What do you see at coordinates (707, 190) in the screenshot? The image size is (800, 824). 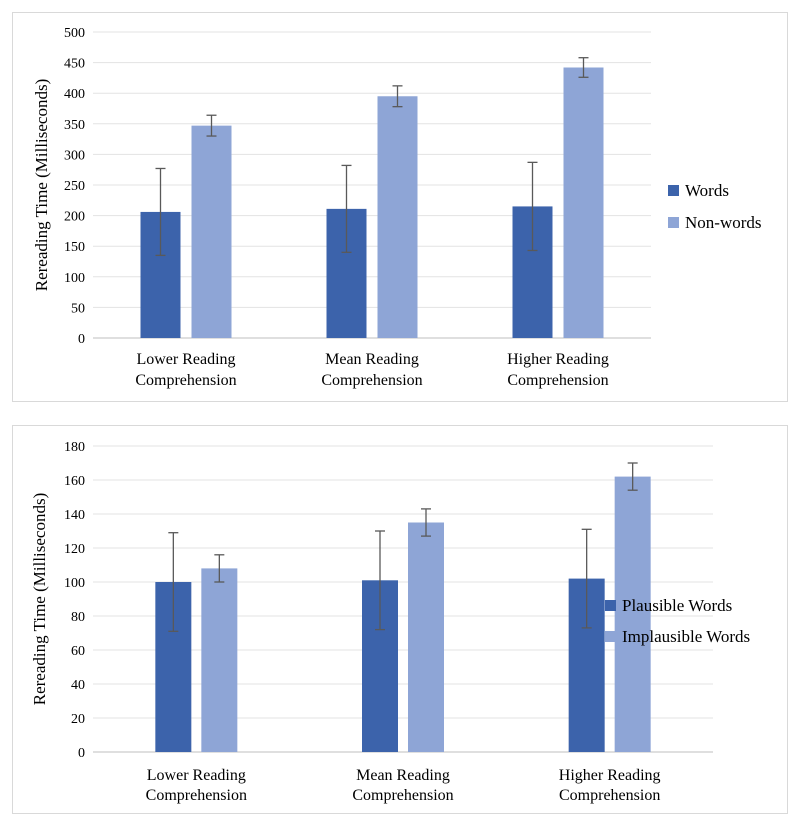 I see `legend-label: Words` at bounding box center [707, 190].